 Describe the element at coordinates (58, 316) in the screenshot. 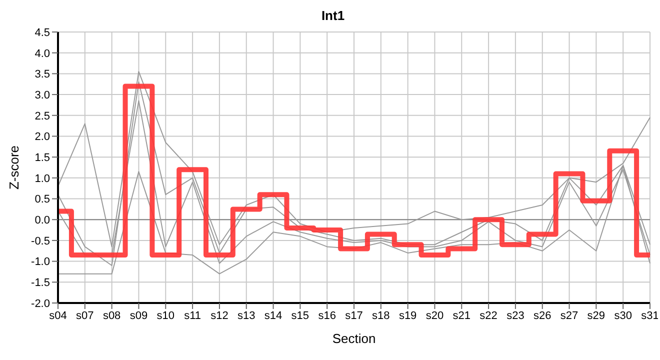

I see `x-tick-label: s04` at that location.